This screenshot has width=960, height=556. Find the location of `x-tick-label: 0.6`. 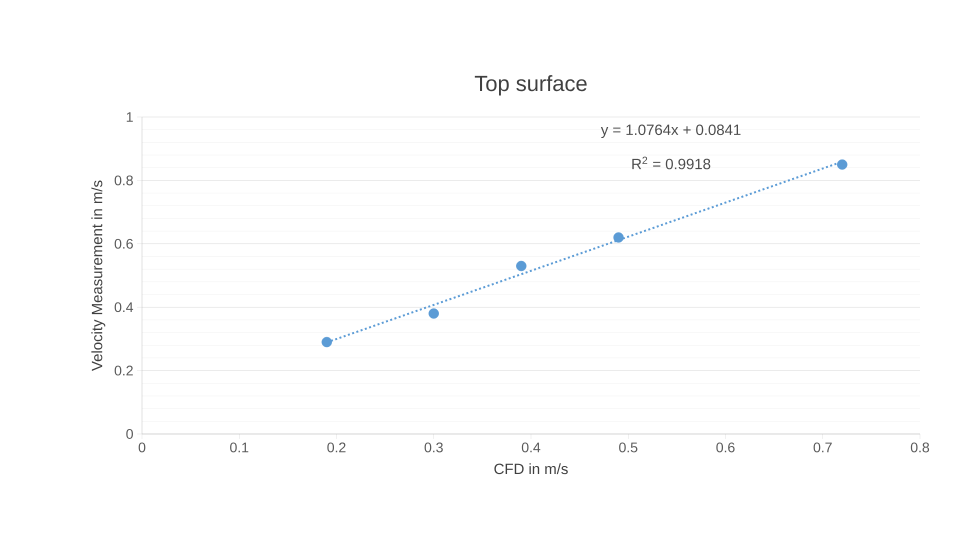

x-tick-label: 0.6 is located at coordinates (725, 447).